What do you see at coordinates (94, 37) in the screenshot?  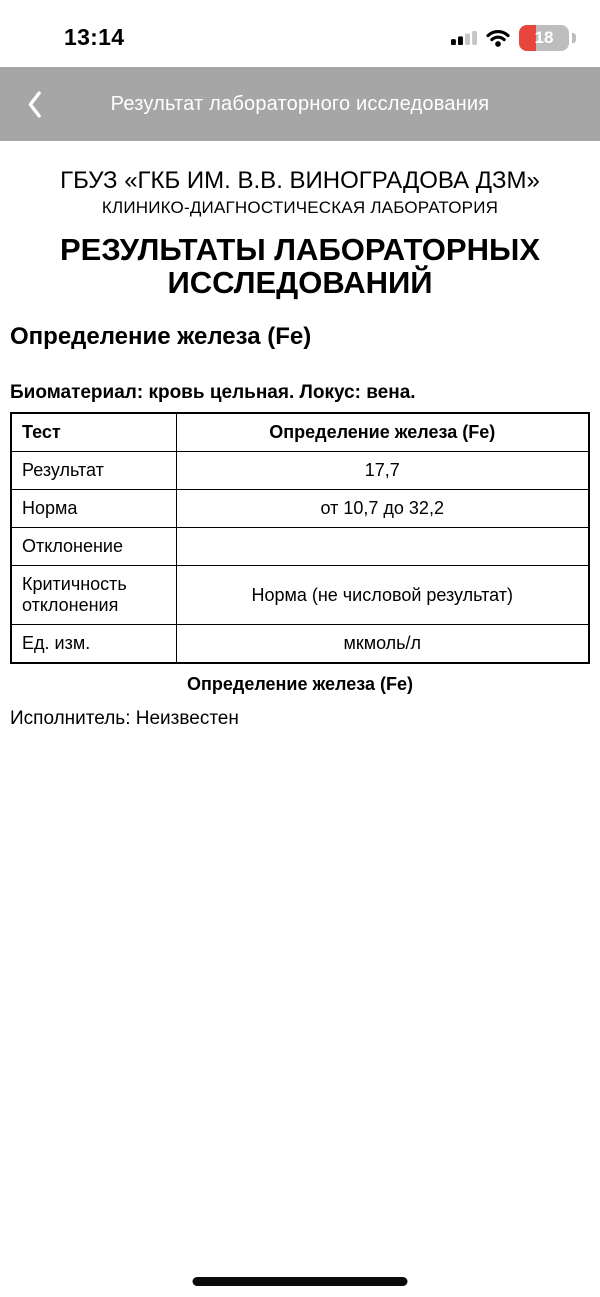 I see `status-time: 13:14` at bounding box center [94, 37].